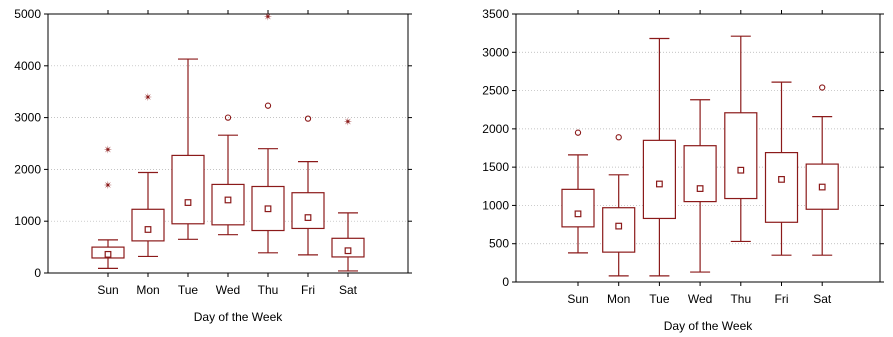 The height and width of the screenshot is (337, 893). Describe the element at coordinates (148, 174) in the screenshot. I see `box-mon: ✴` at that location.